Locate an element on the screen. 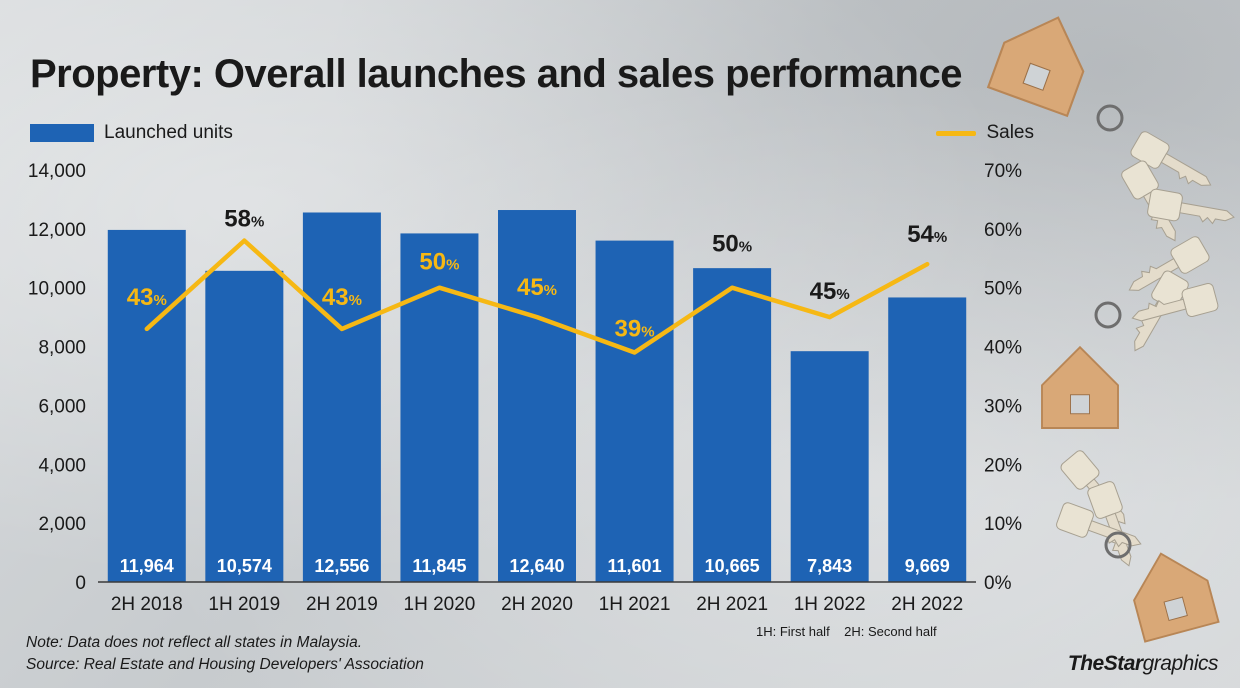 The width and height of the screenshot is (1240, 688). y-left-tick-label: 12,000 is located at coordinates (57, 230).